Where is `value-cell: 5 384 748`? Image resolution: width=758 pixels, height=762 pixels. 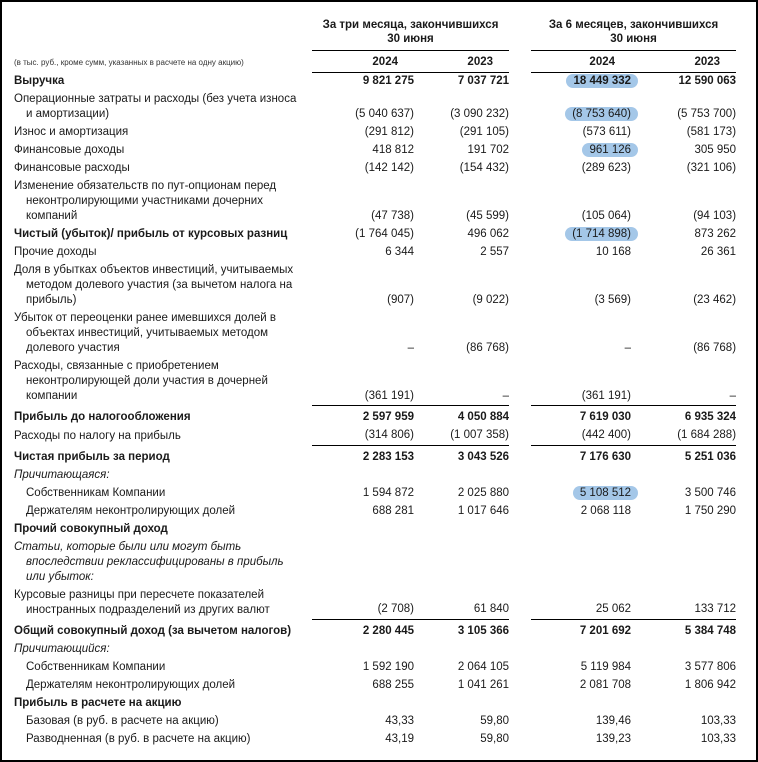 value-cell: 5 384 748 is located at coordinates (684, 629).